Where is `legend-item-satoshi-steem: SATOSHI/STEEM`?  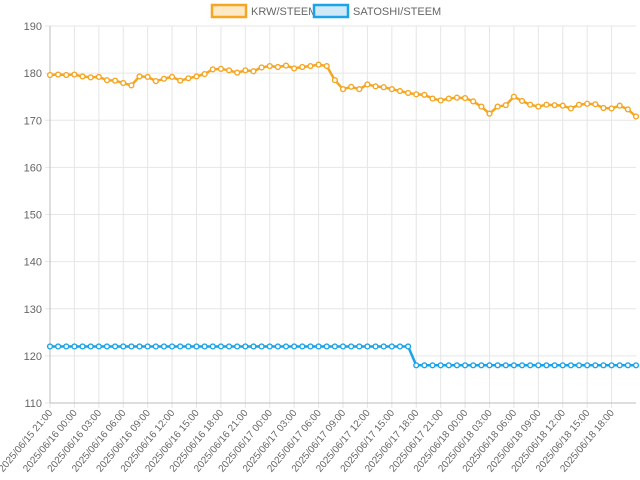 legend-item-satoshi-steem: SATOSHI/STEEM is located at coordinates (376, 11).